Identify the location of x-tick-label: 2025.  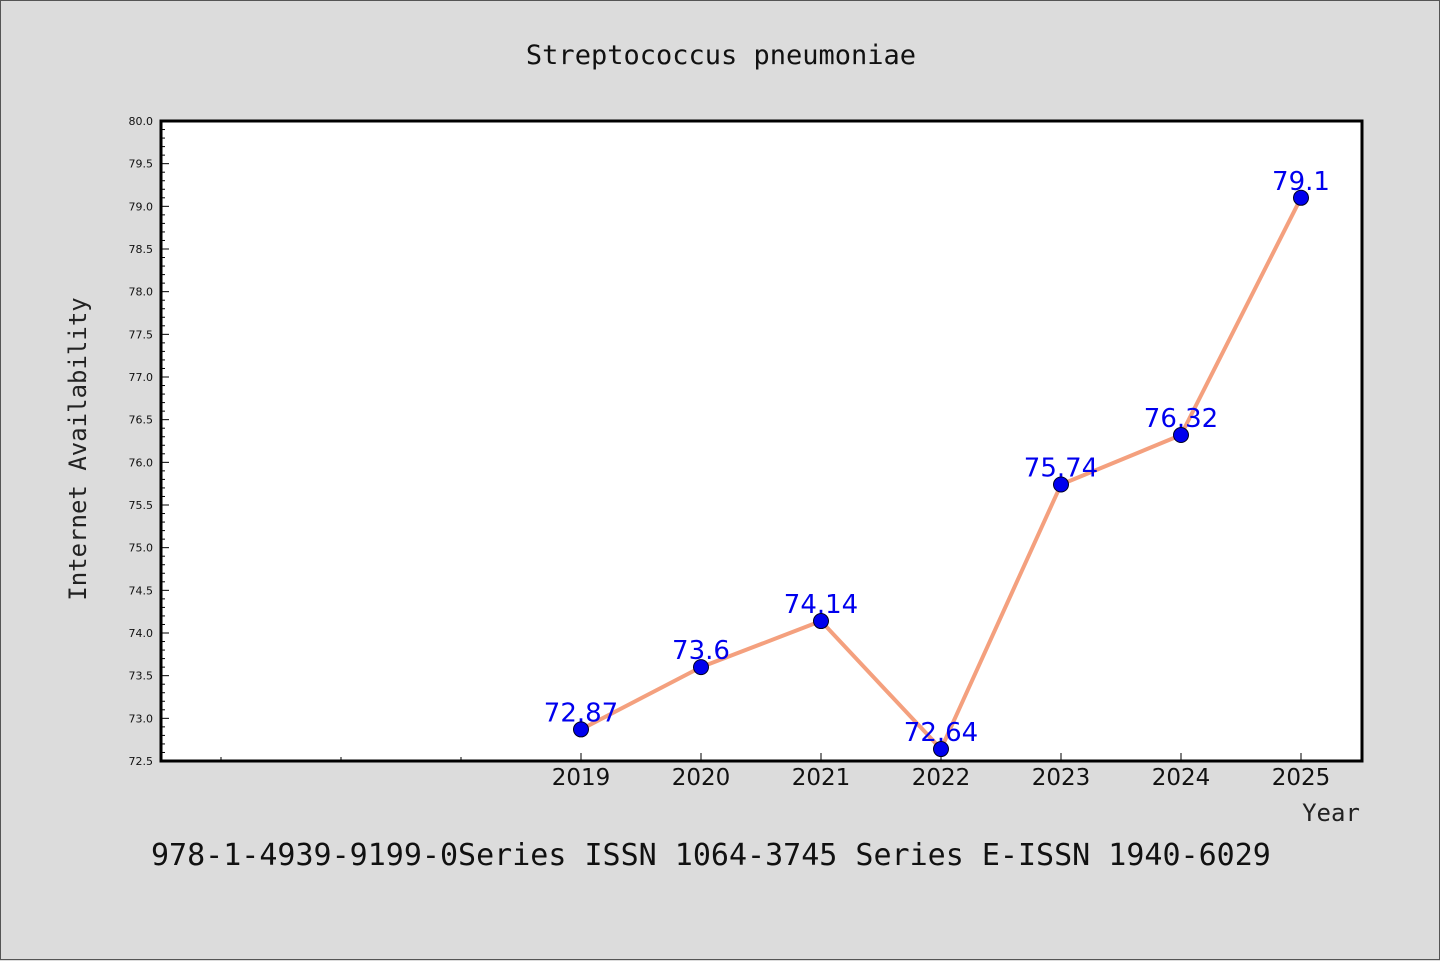
(1301, 778).